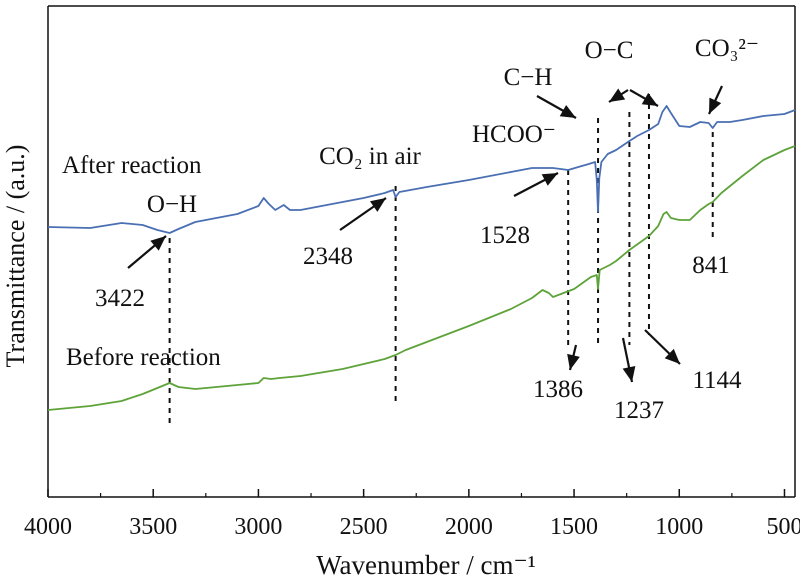  I want to click on annotation-group-label: CO₂ in air, so click(370, 156).